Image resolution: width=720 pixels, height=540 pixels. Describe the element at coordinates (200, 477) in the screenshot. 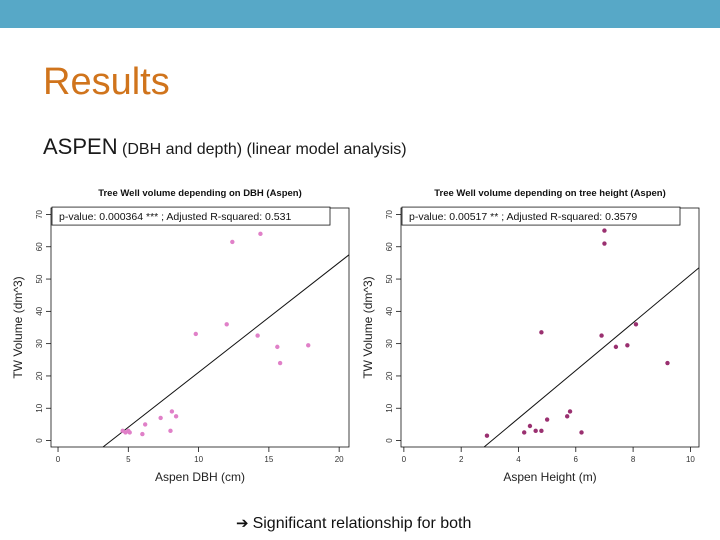

I see `x-axis-label: Aspen DBH (cm)` at that location.